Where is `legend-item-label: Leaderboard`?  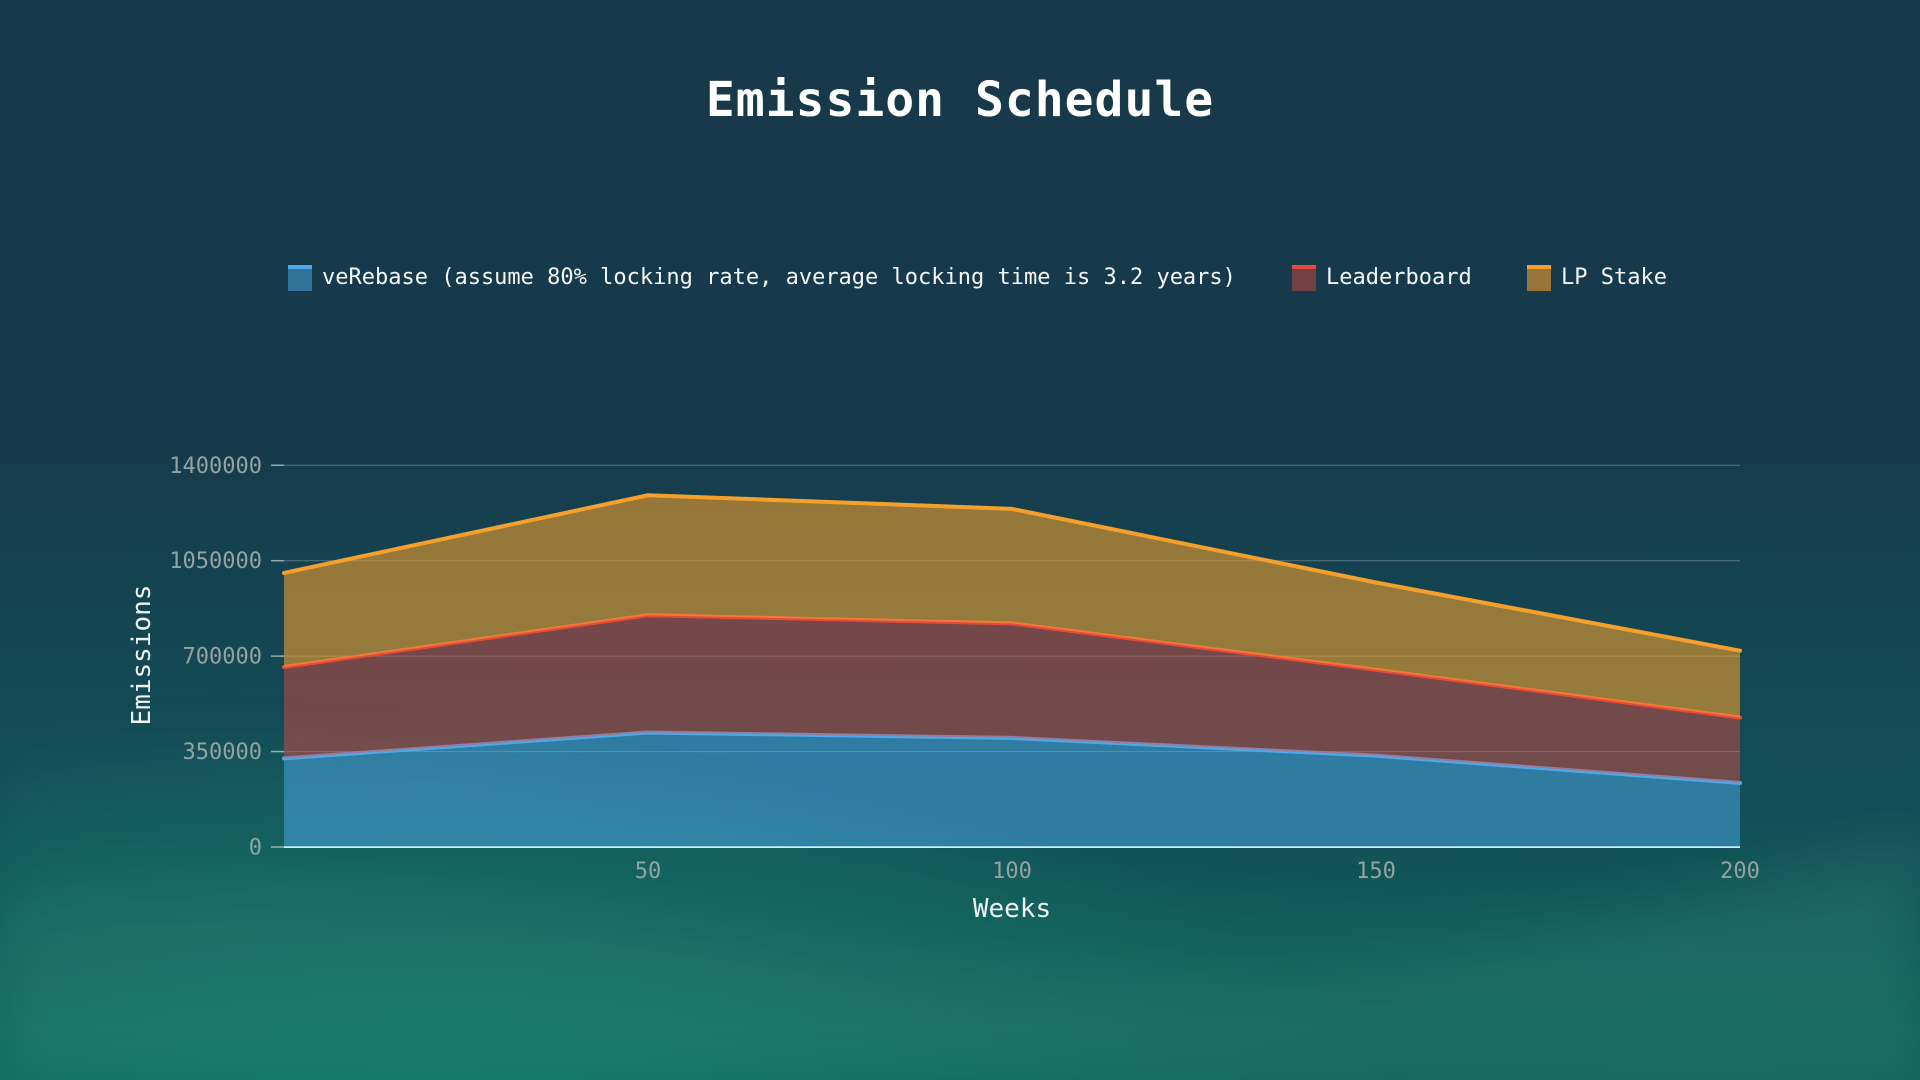 legend-item-label: Leaderboard is located at coordinates (1399, 277).